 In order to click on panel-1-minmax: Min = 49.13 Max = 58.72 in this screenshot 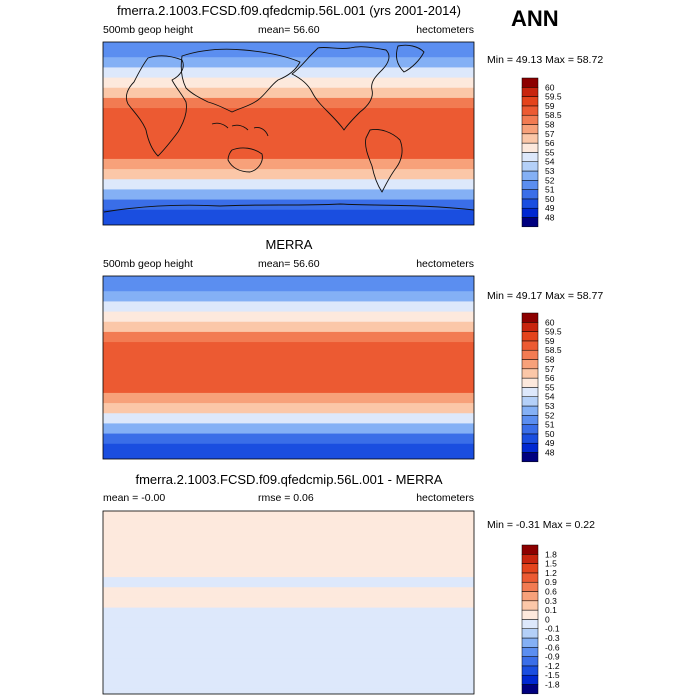, I will do `click(545, 60)`.